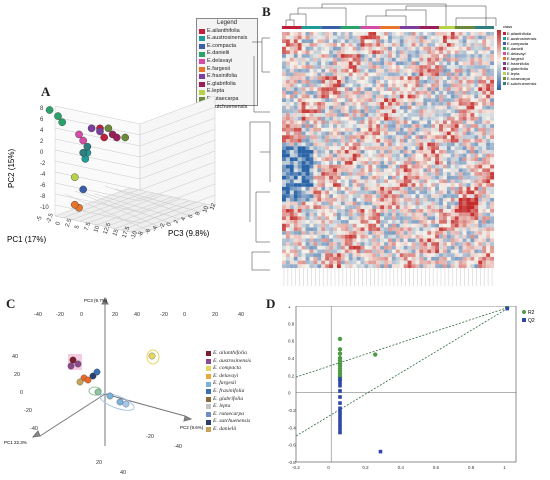  I want to click on class-legend-title: class, so click(507, 26).